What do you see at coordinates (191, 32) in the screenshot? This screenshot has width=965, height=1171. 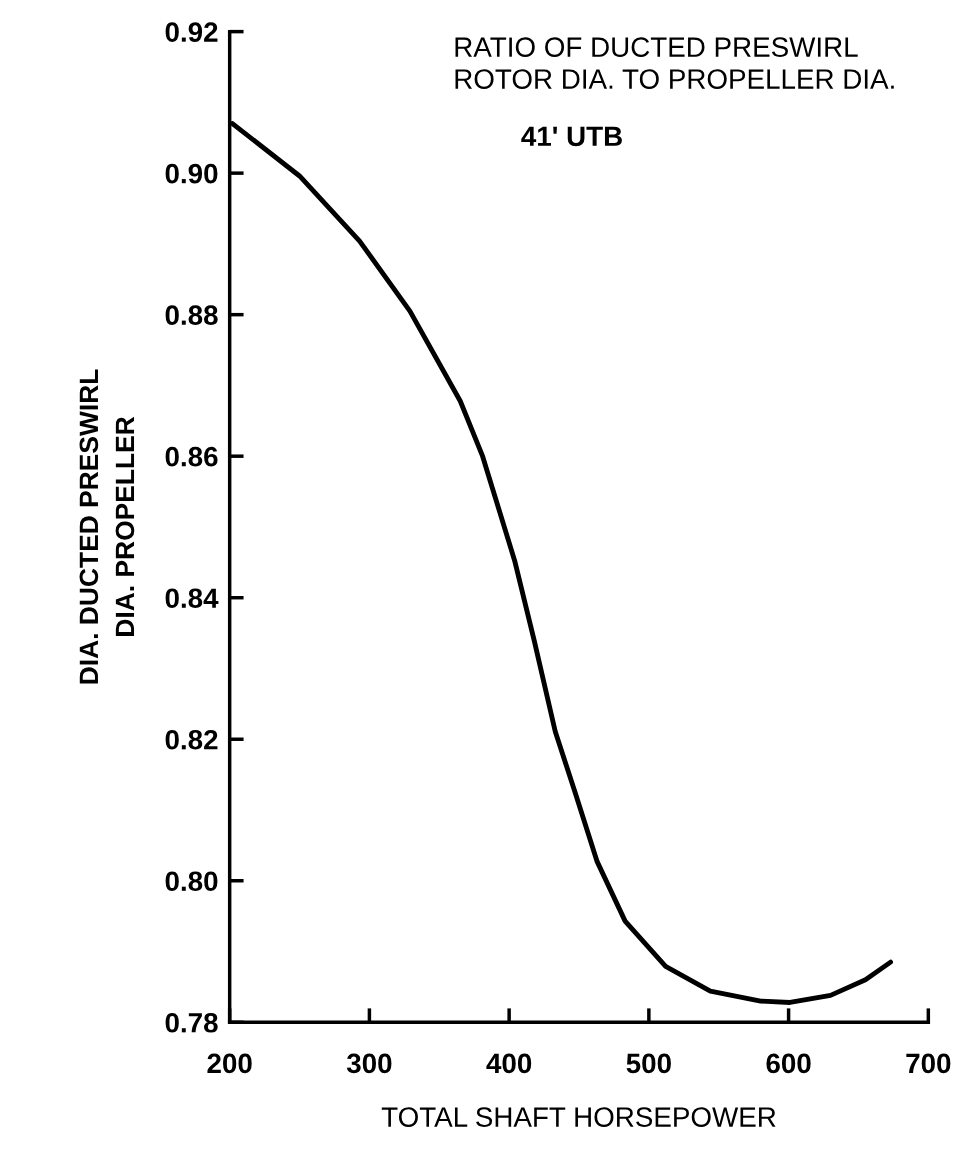 I see `y-tick-label: 0.92` at bounding box center [191, 32].